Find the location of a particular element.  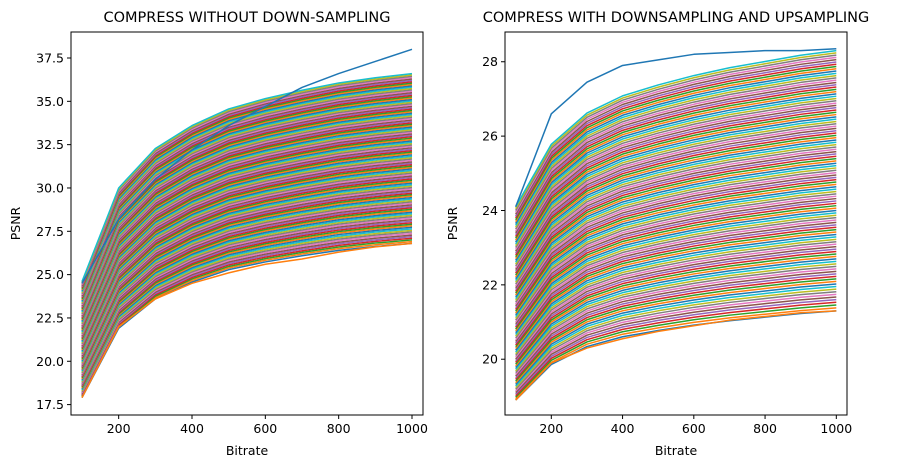

y-tick-label: 24 is located at coordinates (490, 210).